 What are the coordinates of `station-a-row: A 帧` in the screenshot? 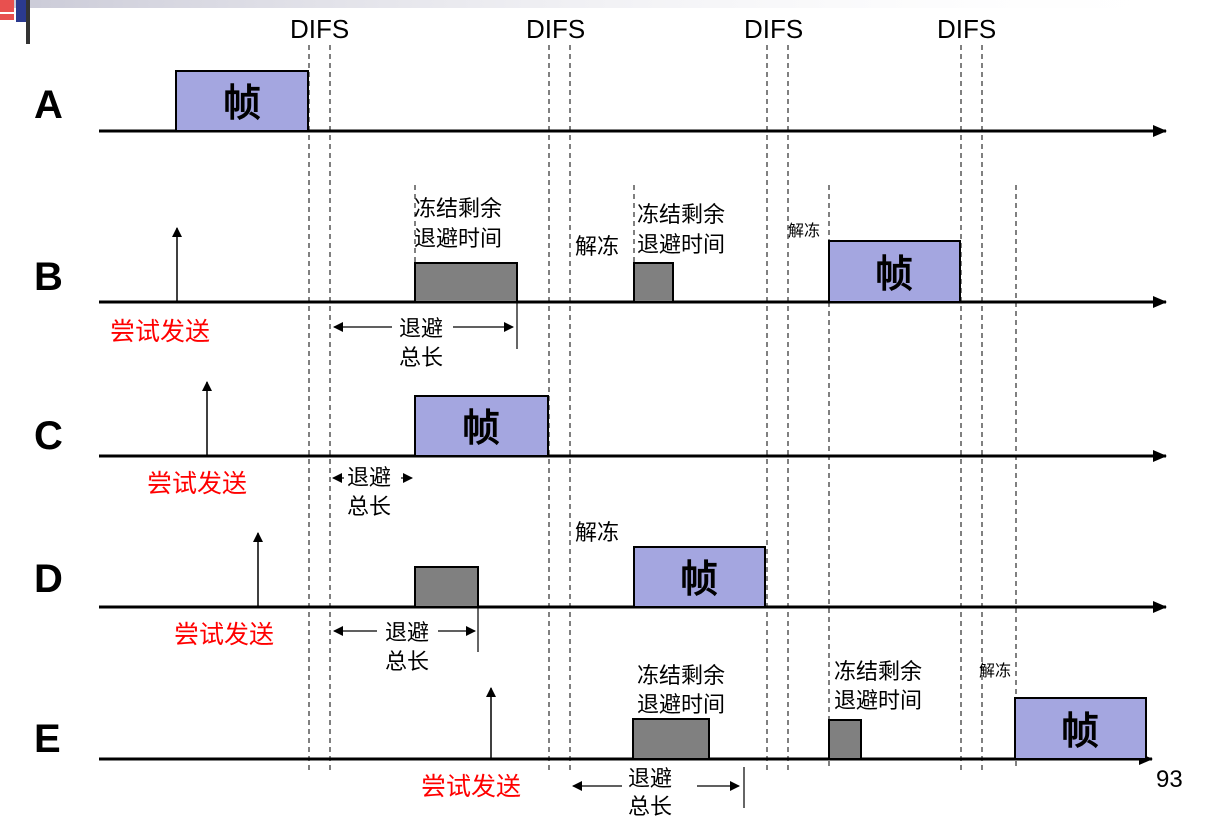 It's located at (600, 103).